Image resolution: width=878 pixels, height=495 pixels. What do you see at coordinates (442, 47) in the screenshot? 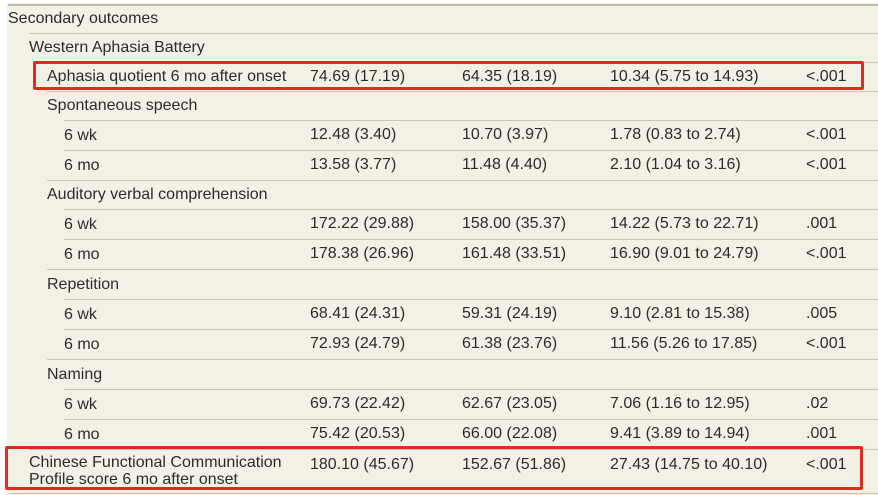
I see `table-row-subsection: Western Aphasia Battery` at bounding box center [442, 47].